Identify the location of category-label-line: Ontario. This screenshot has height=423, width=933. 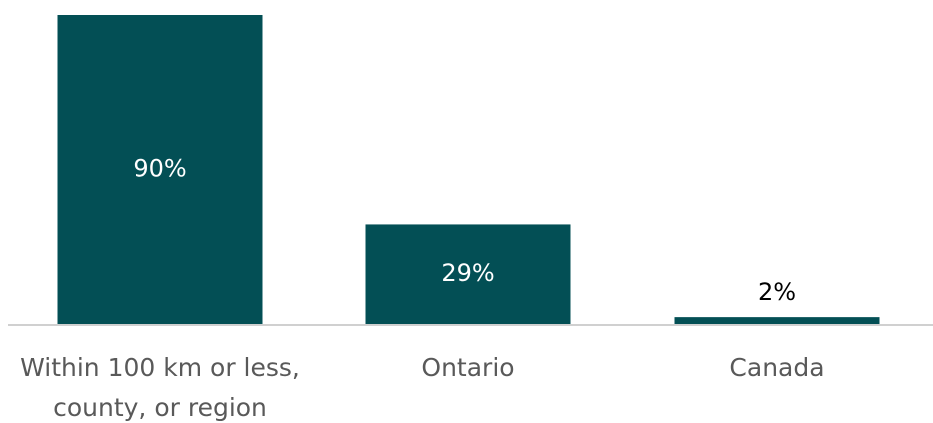
(467, 367).